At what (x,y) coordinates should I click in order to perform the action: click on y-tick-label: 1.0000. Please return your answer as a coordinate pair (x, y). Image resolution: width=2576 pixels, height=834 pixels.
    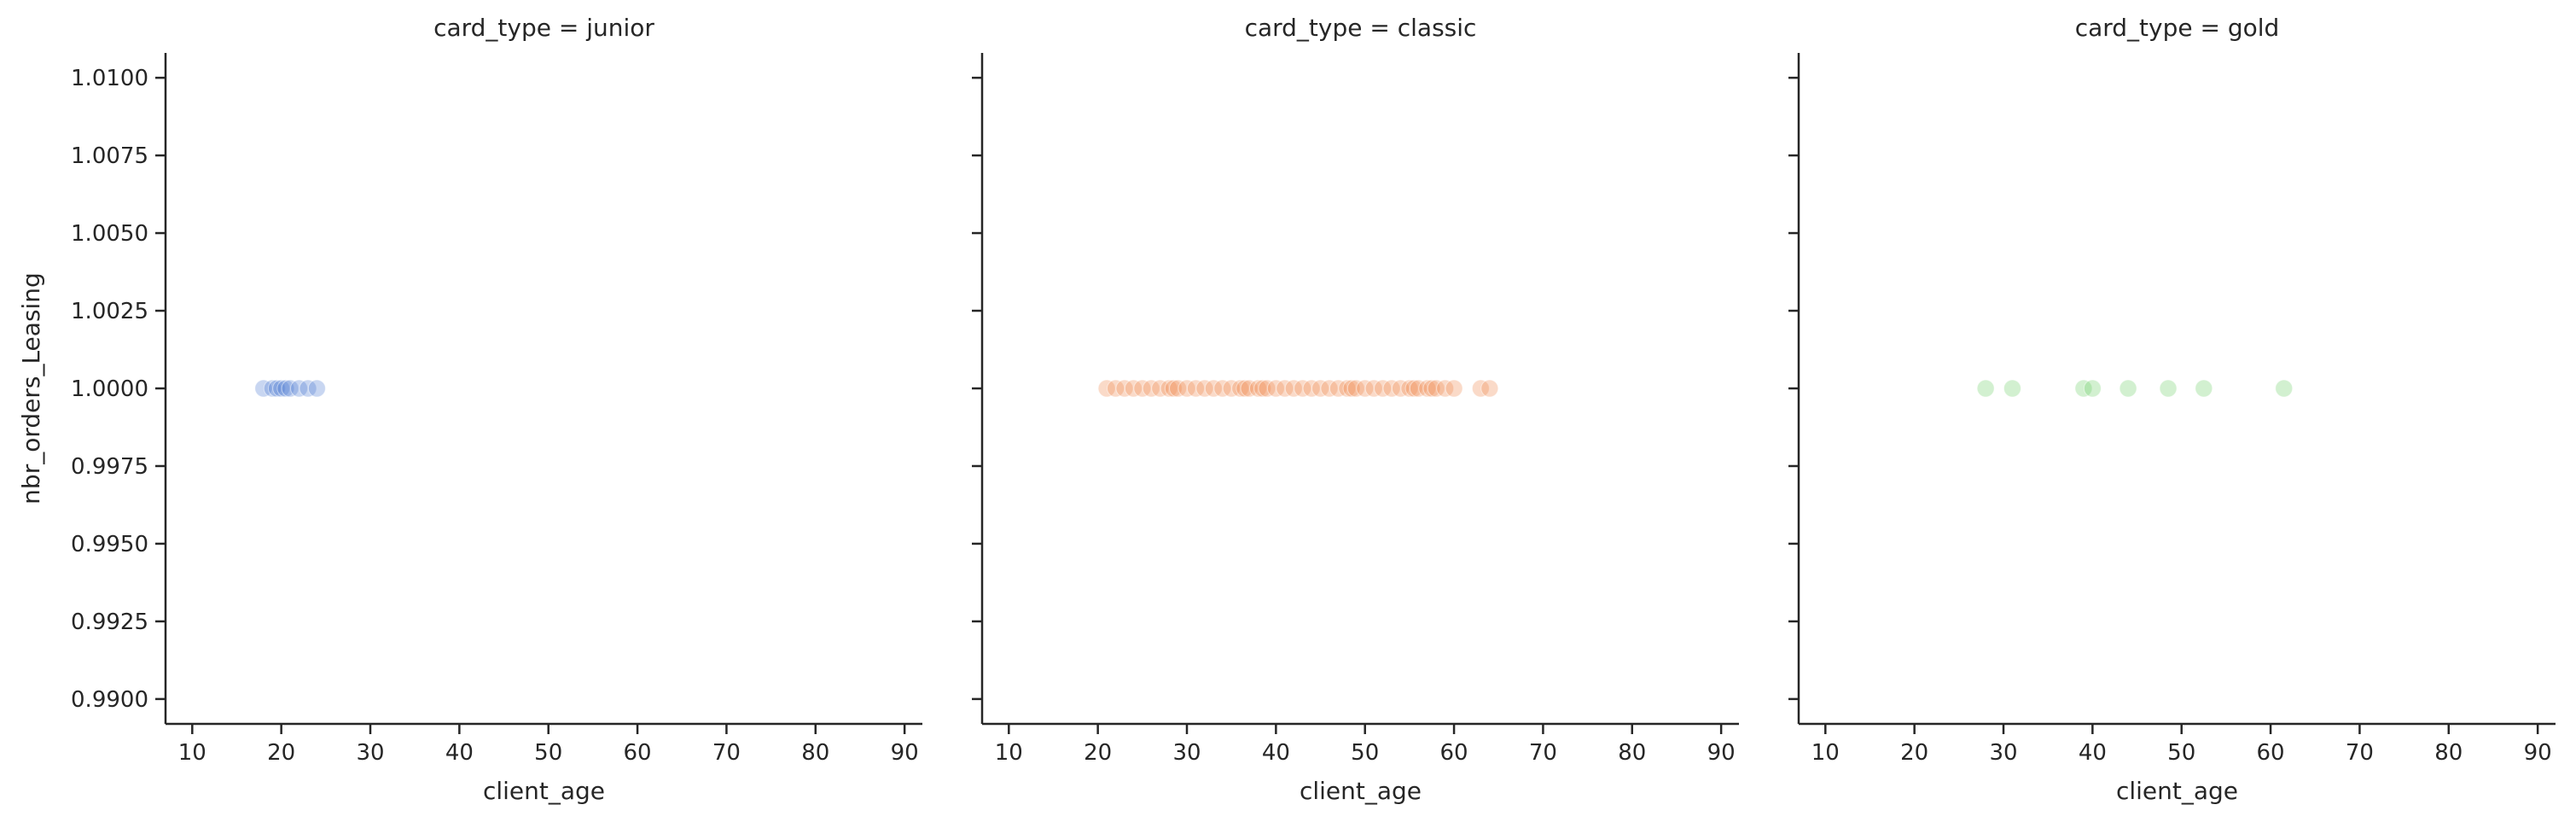
    Looking at the image, I should click on (110, 389).